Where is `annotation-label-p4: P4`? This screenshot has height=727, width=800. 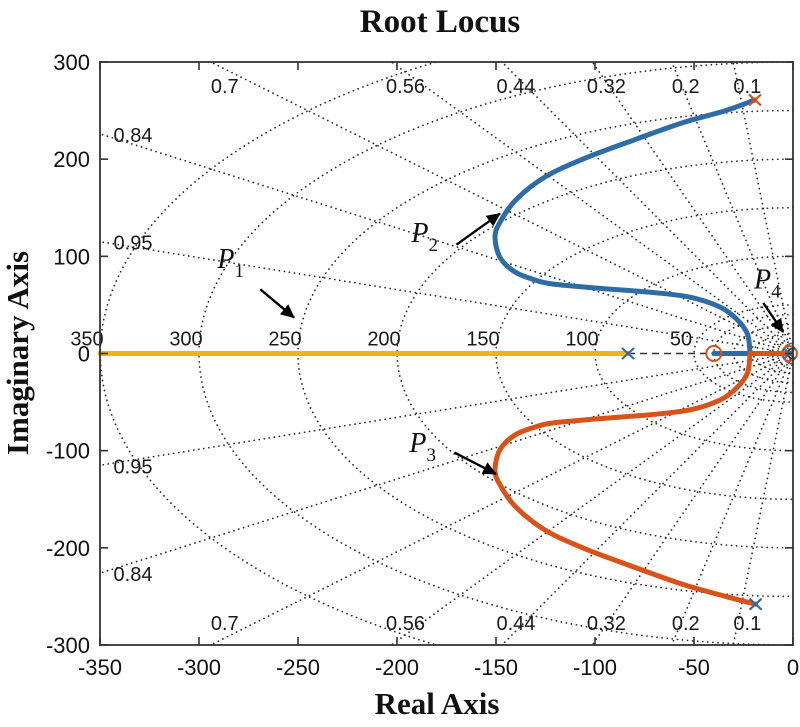
annotation-label-p4: P4 is located at coordinates (767, 284).